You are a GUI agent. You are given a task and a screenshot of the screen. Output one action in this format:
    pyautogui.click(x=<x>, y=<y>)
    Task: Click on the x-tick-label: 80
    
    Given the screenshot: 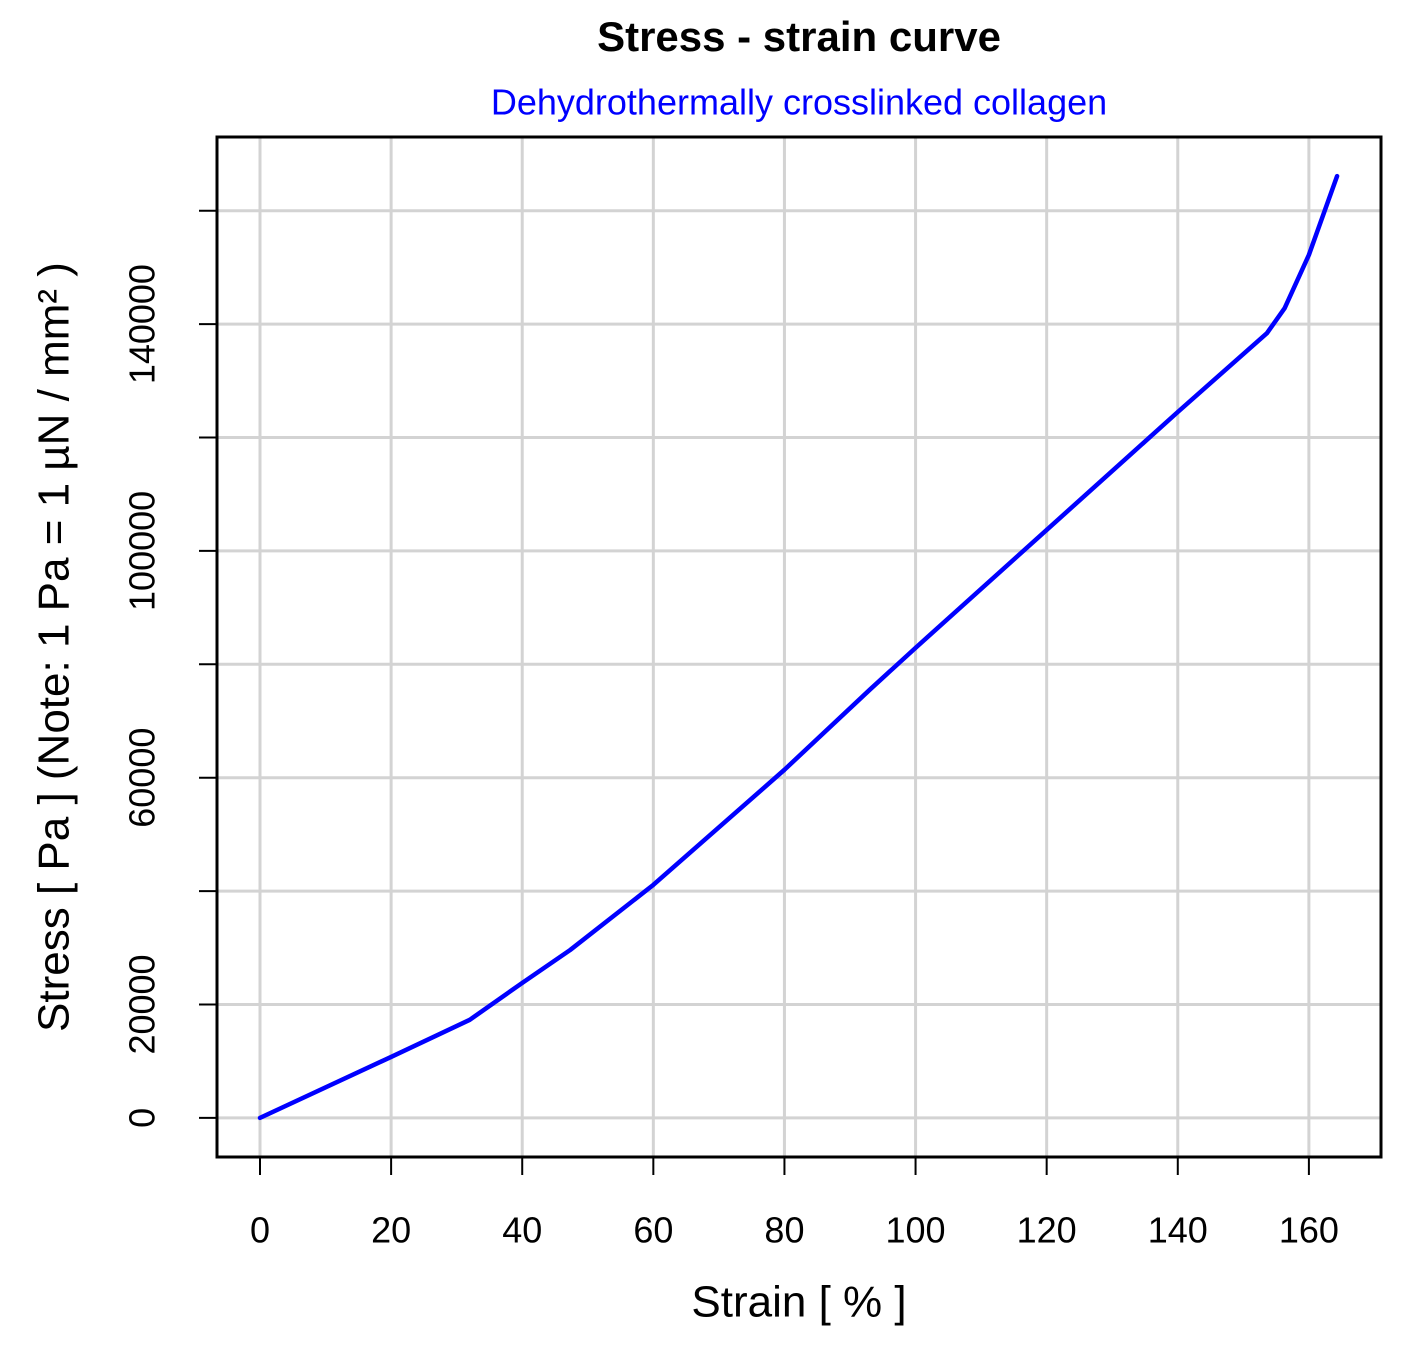 What is the action you would take?
    pyautogui.click(x=784, y=1230)
    